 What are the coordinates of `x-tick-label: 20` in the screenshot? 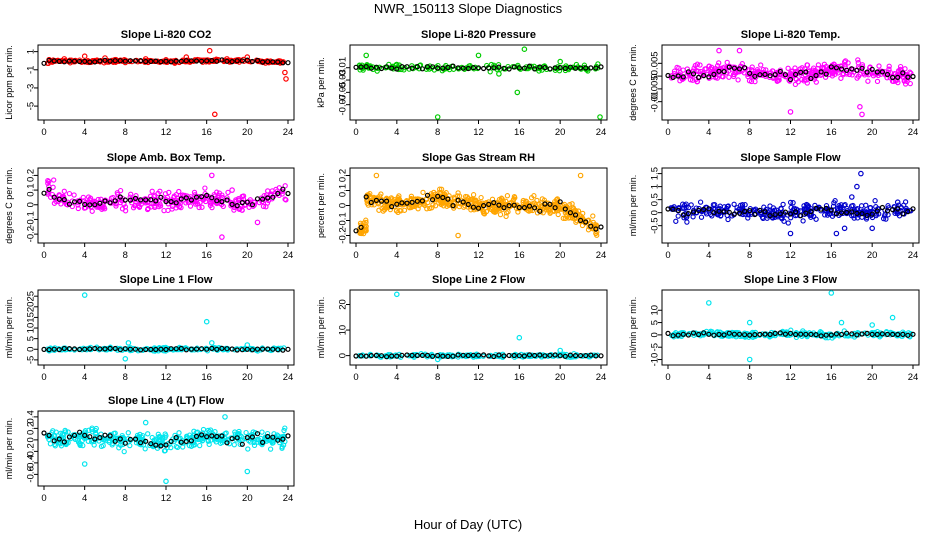 It's located at (872, 132).